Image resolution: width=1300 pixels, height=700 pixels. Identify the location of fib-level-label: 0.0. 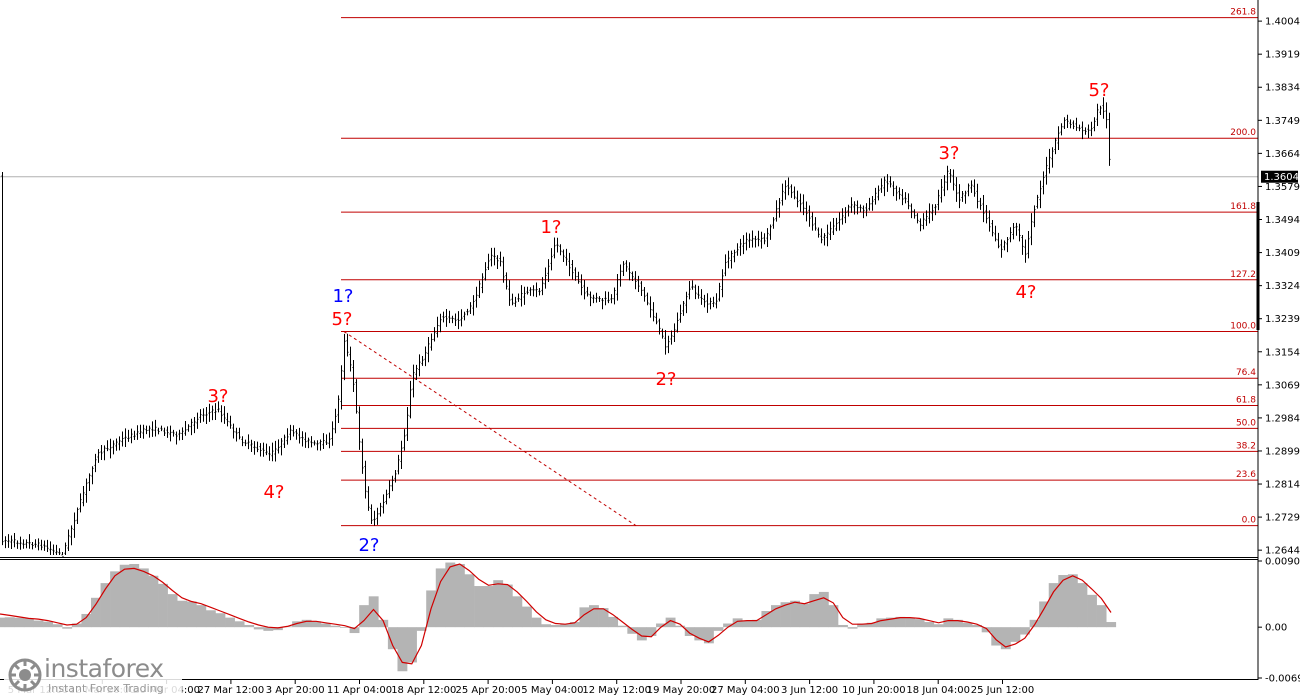
(1249, 521).